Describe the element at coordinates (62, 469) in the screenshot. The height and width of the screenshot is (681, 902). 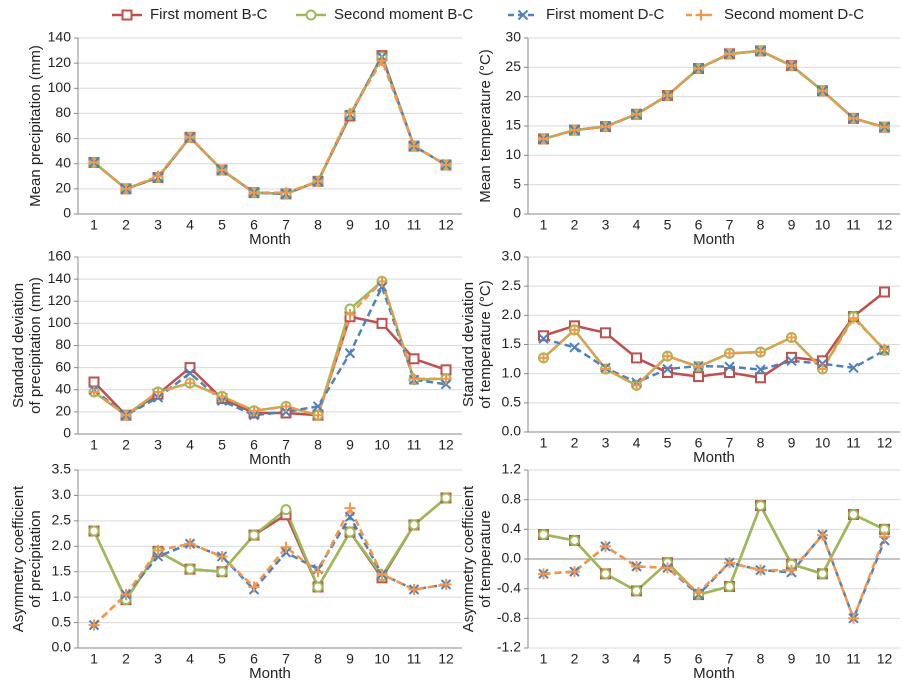
I see `y-tick-label: 3.5` at that location.